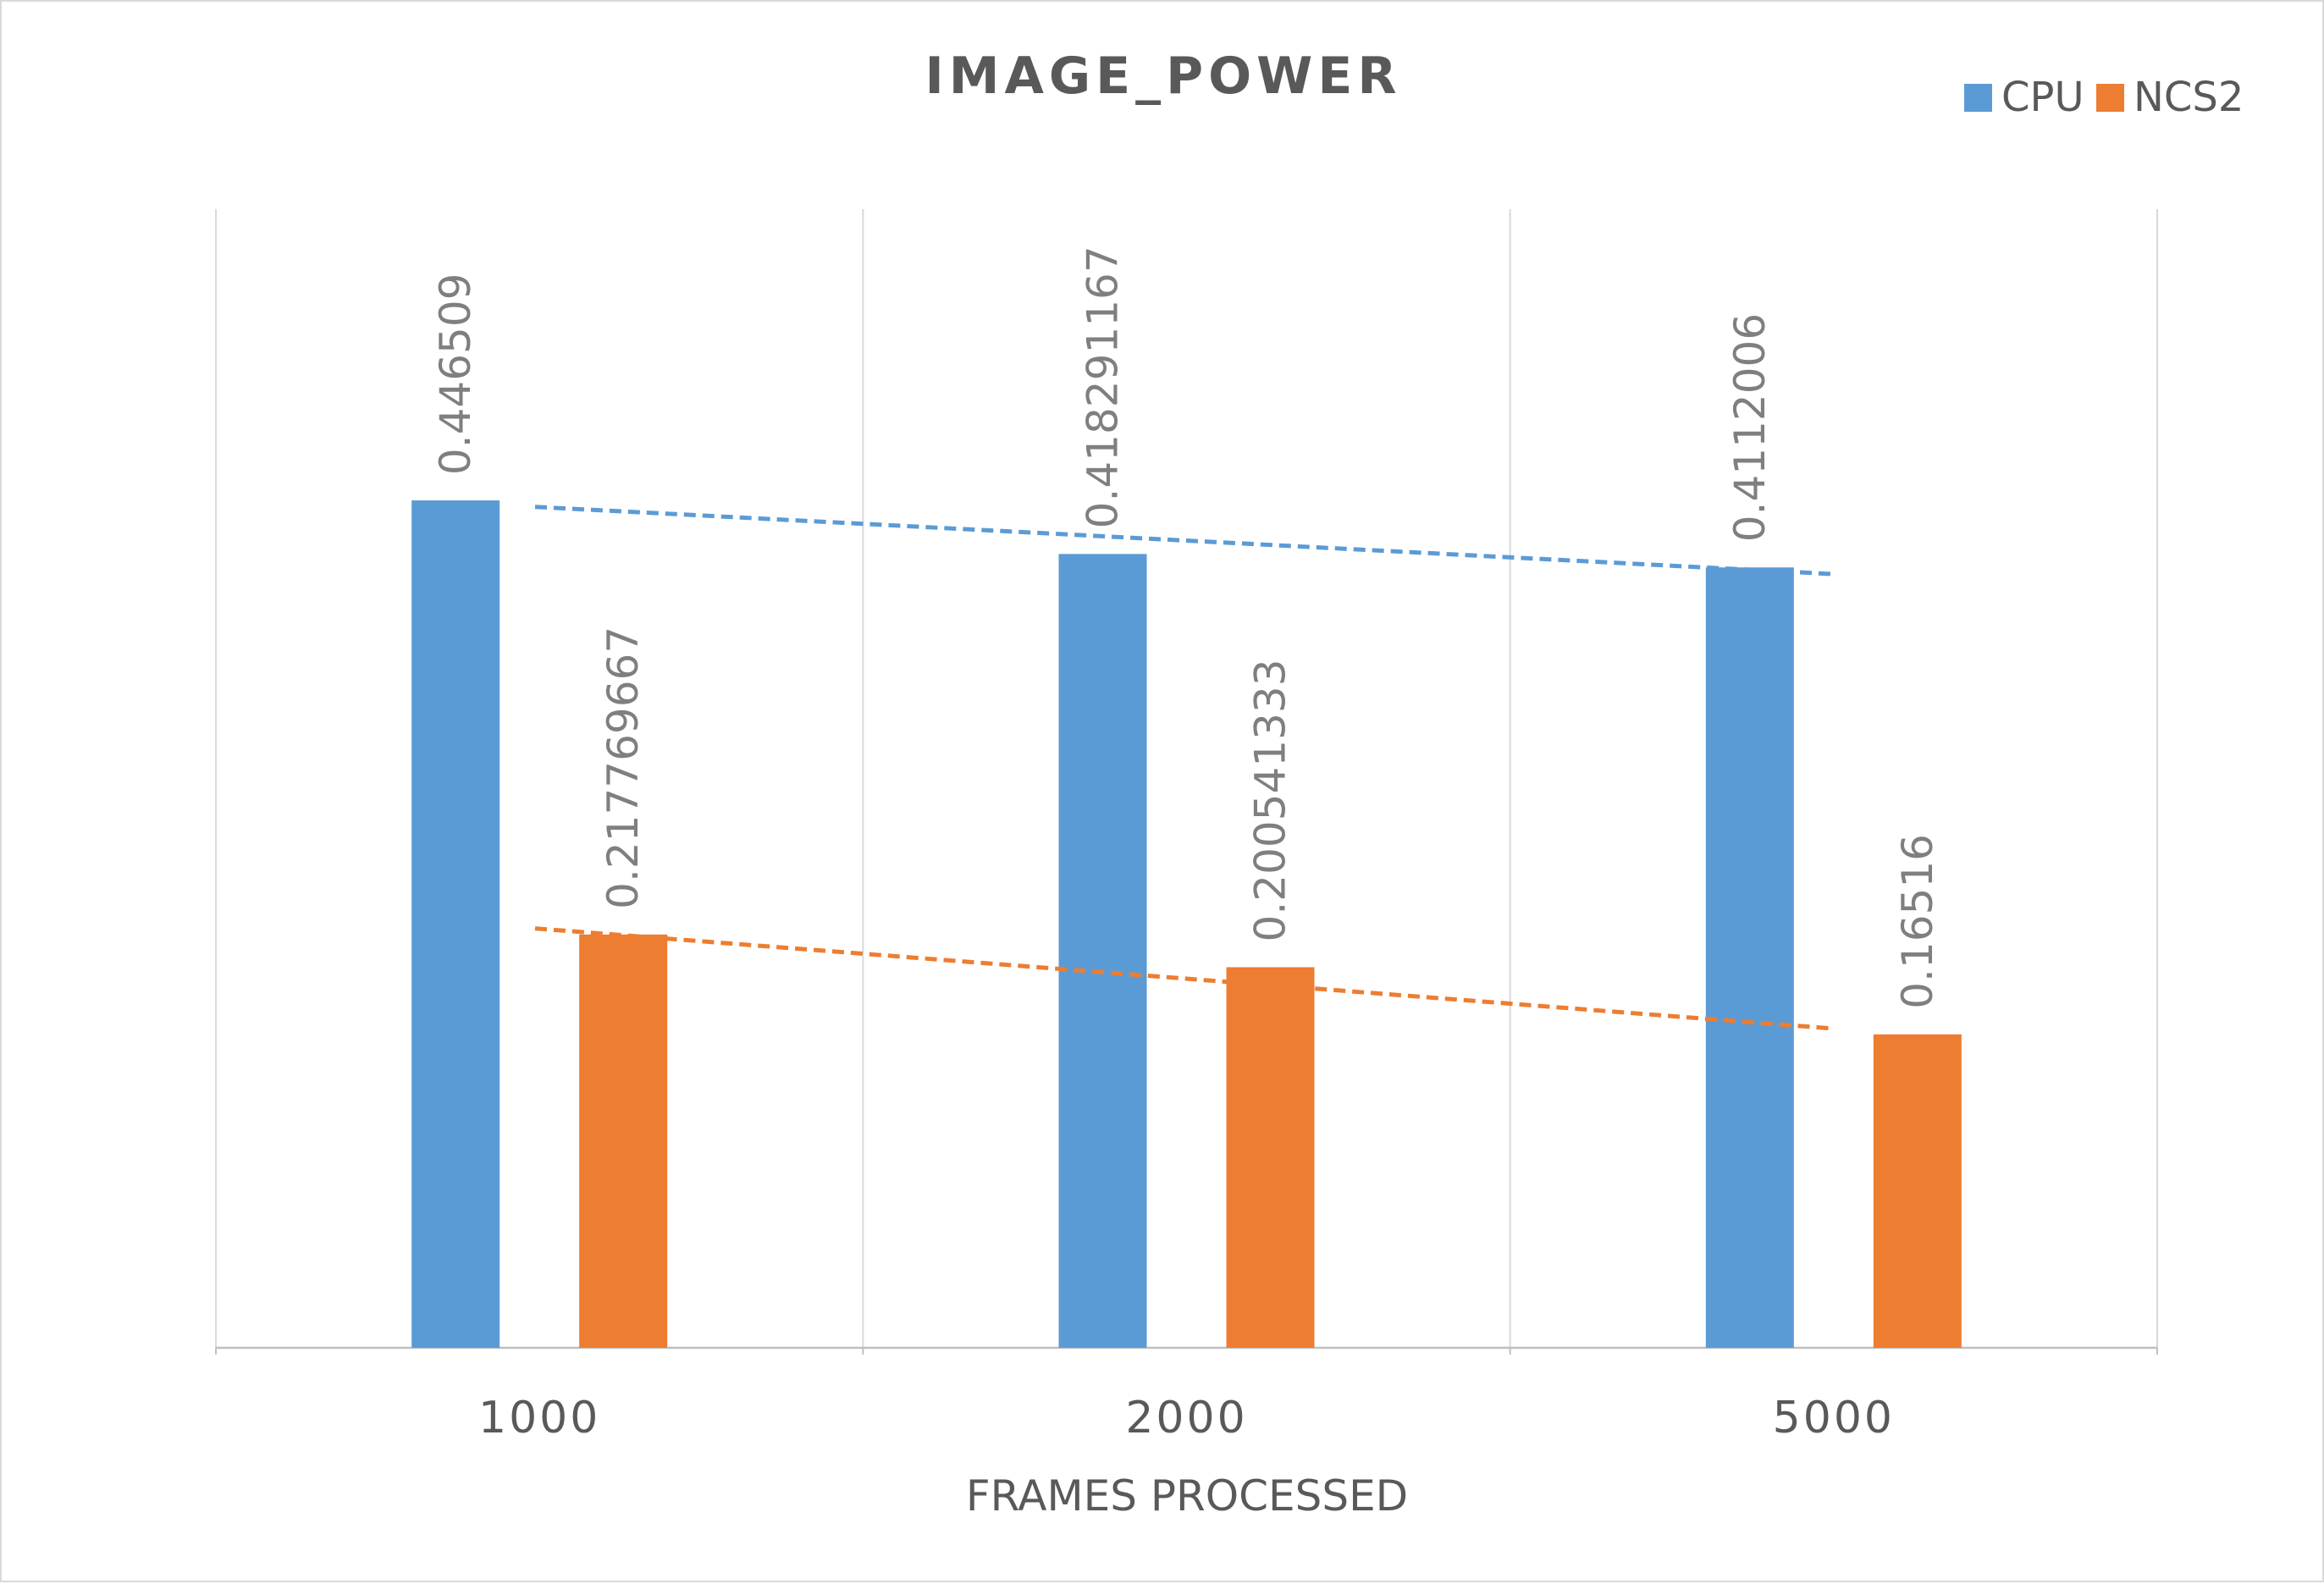 The height and width of the screenshot is (1584, 2324). I want to click on legend-label-ncs2: NCS2, so click(2189, 98).